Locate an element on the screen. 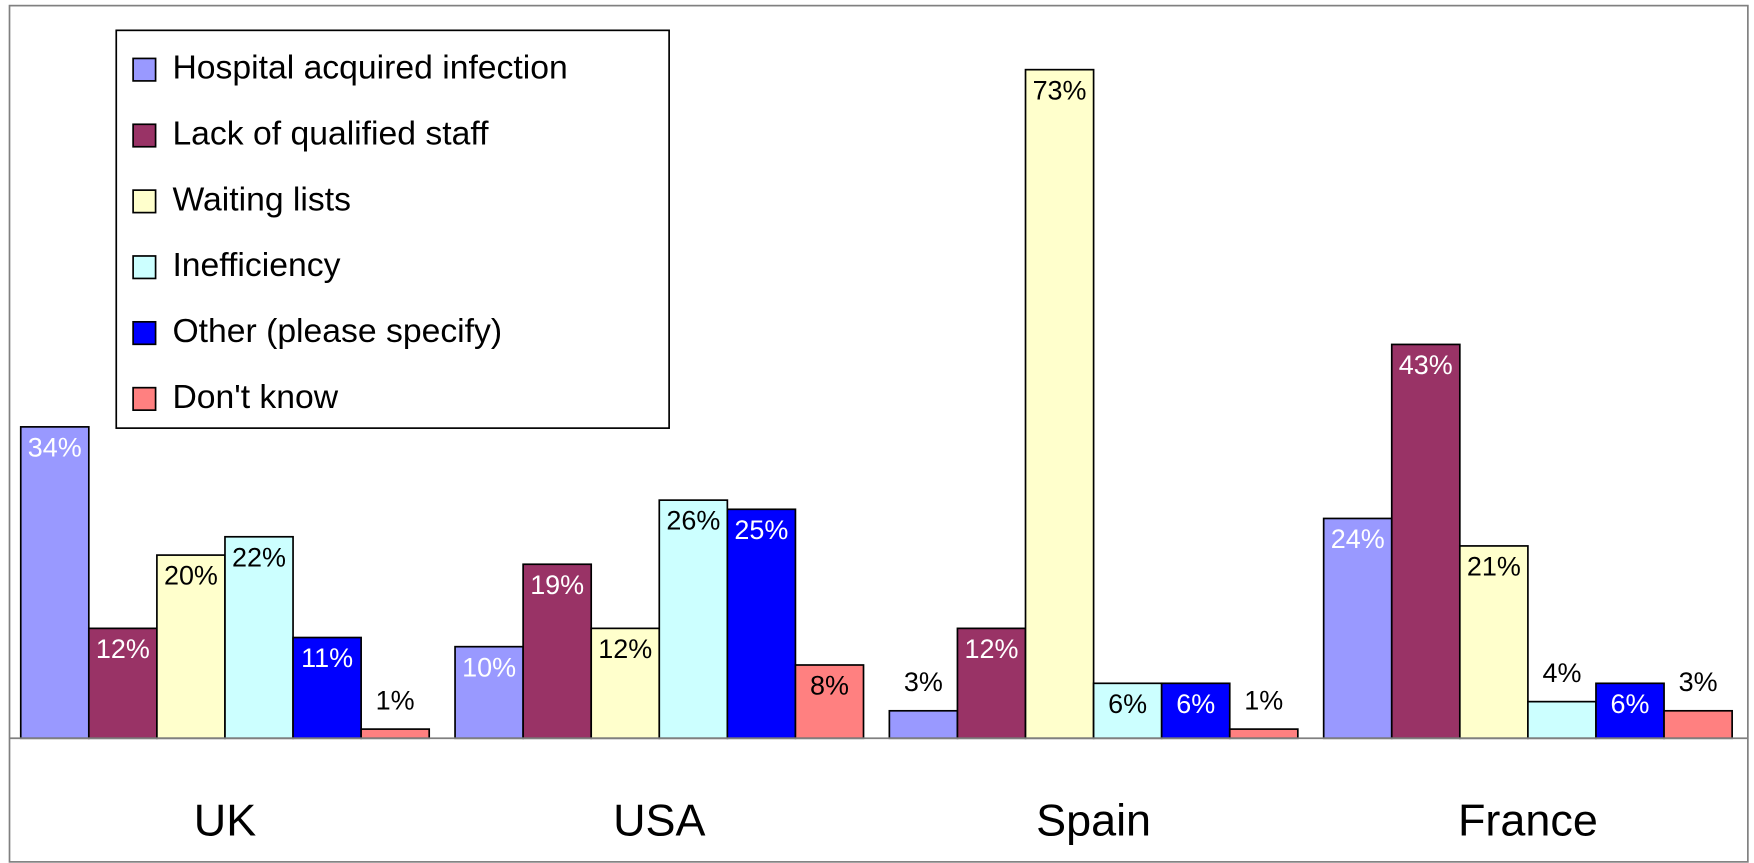 This screenshot has height=863, width=1754. legend-label: Hospital acquired infection is located at coordinates (369, 68).